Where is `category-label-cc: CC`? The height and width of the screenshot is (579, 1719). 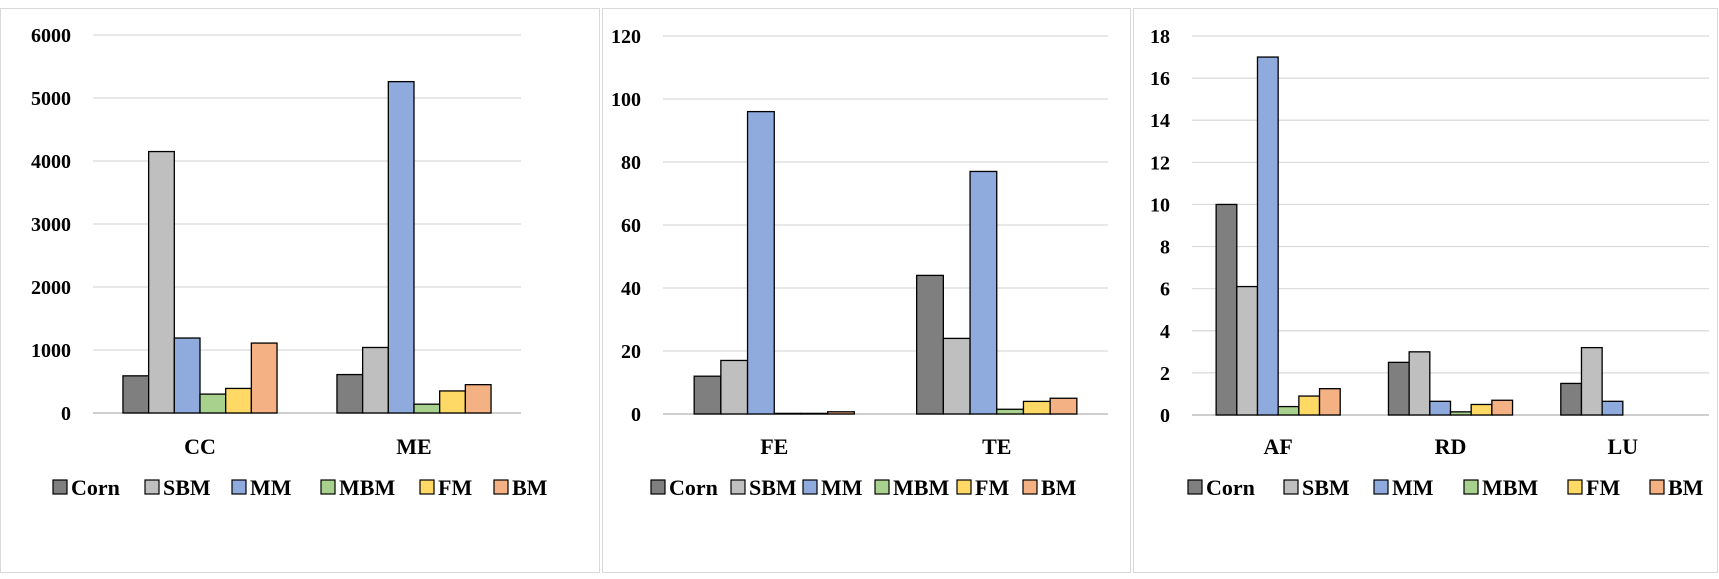
category-label-cc: CC is located at coordinates (200, 446).